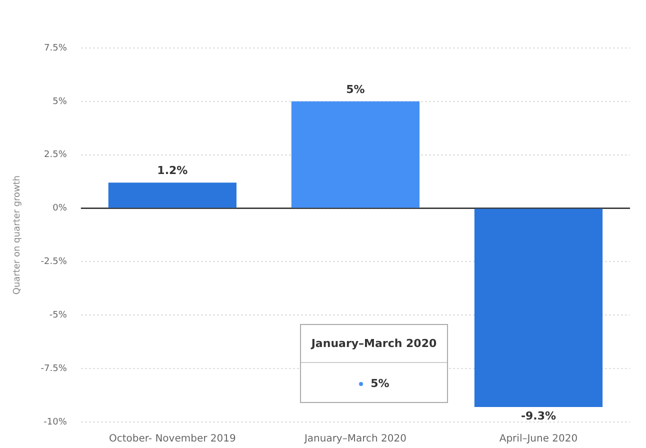  What do you see at coordinates (538, 415) in the screenshot?
I see `data-label: -9.3%` at bounding box center [538, 415].